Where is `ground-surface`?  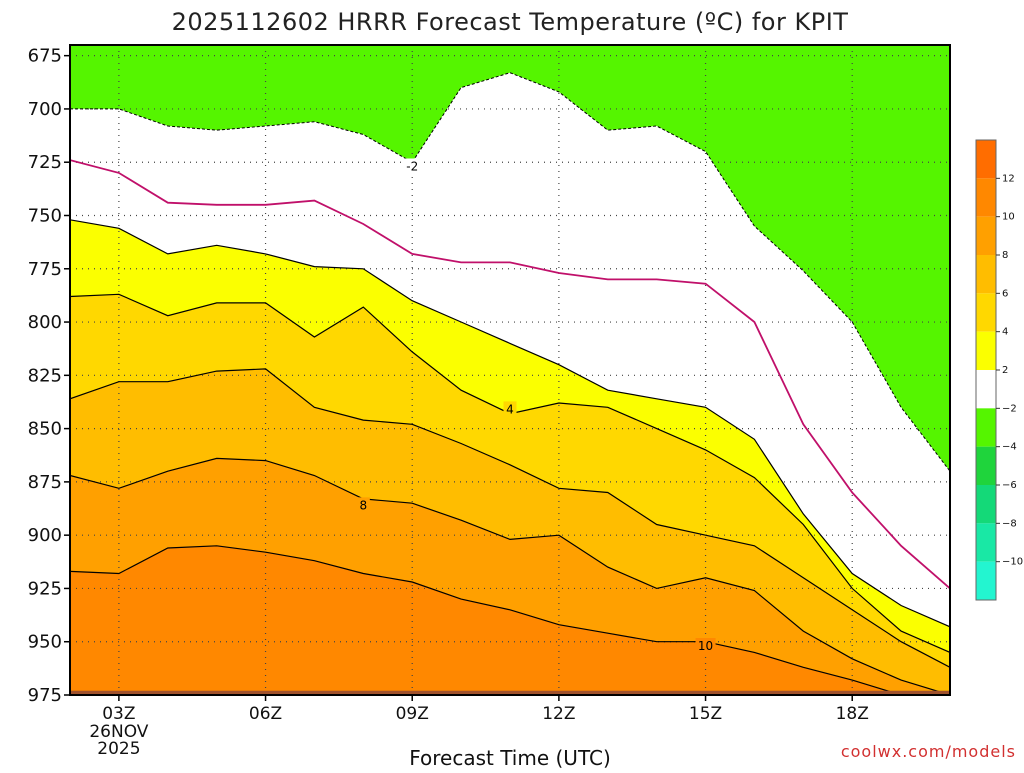
ground-surface is located at coordinates (510, 692).